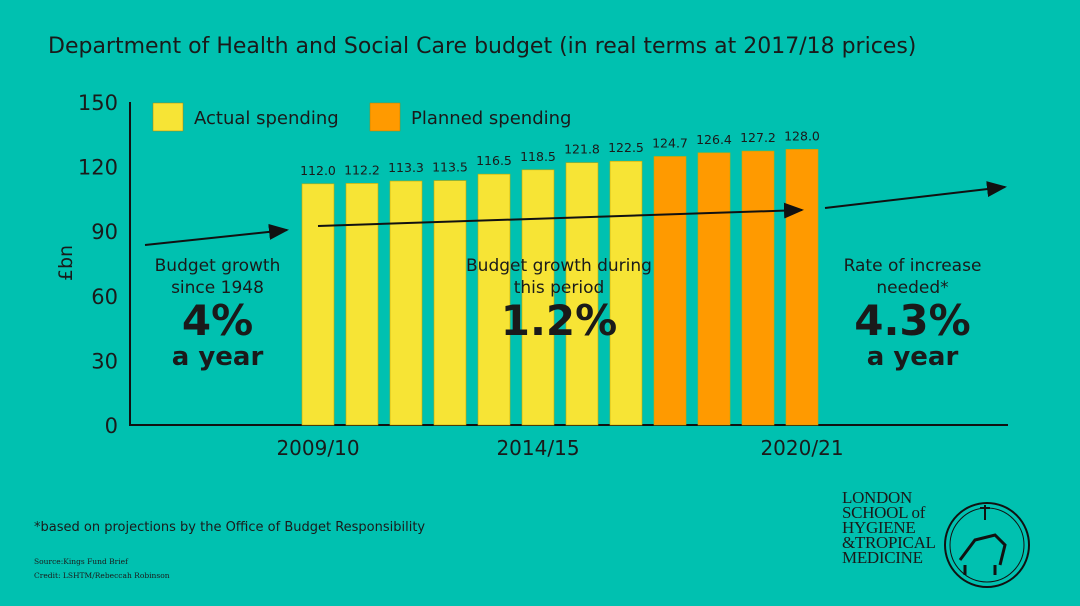 The height and width of the screenshot is (606, 1080). I want to click on x-tick-label: 2014/15, so click(537, 448).